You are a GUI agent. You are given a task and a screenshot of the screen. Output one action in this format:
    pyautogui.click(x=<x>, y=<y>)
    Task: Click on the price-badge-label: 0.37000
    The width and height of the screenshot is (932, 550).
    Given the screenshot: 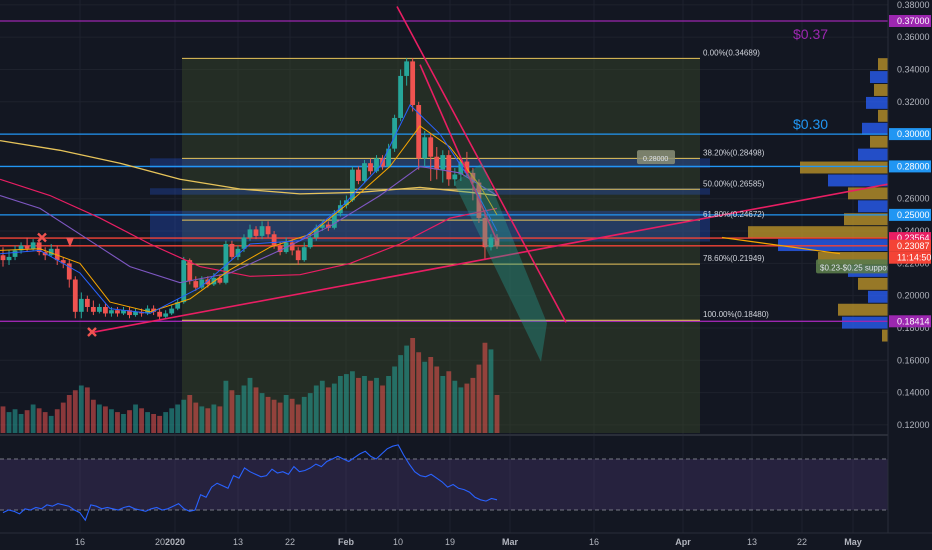 What is the action you would take?
    pyautogui.click(x=913, y=21)
    